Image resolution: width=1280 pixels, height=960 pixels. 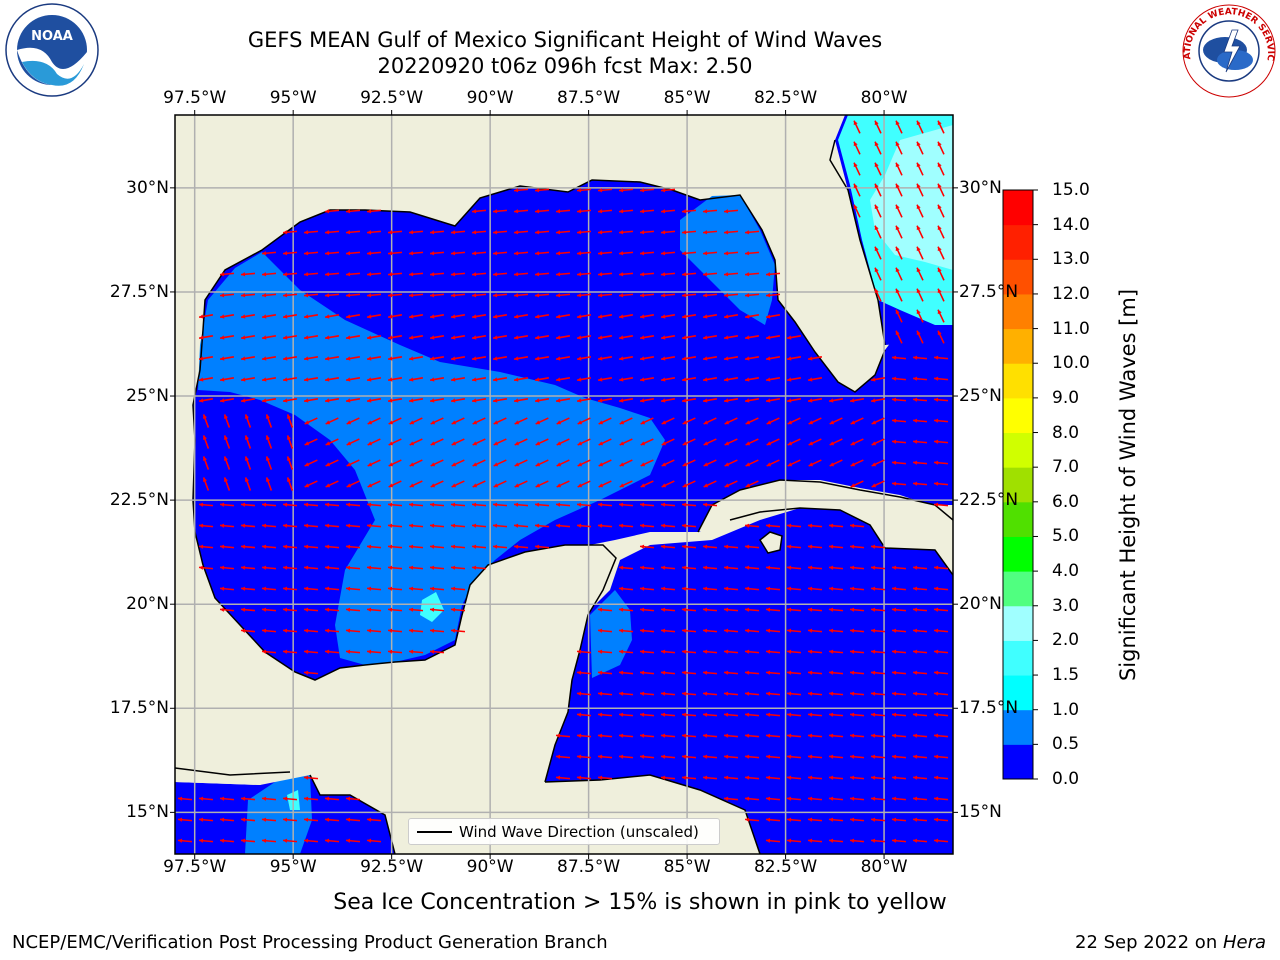 I want to click on colorbar-frame, so click(x=1018, y=484).